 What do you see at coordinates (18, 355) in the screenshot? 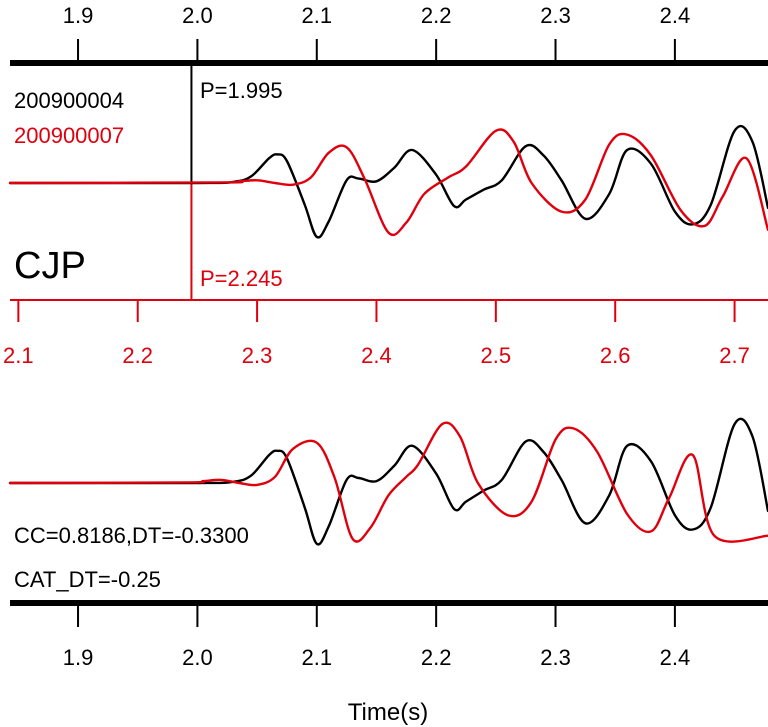
I see `red-axis-tick-label: 2.1` at bounding box center [18, 355].